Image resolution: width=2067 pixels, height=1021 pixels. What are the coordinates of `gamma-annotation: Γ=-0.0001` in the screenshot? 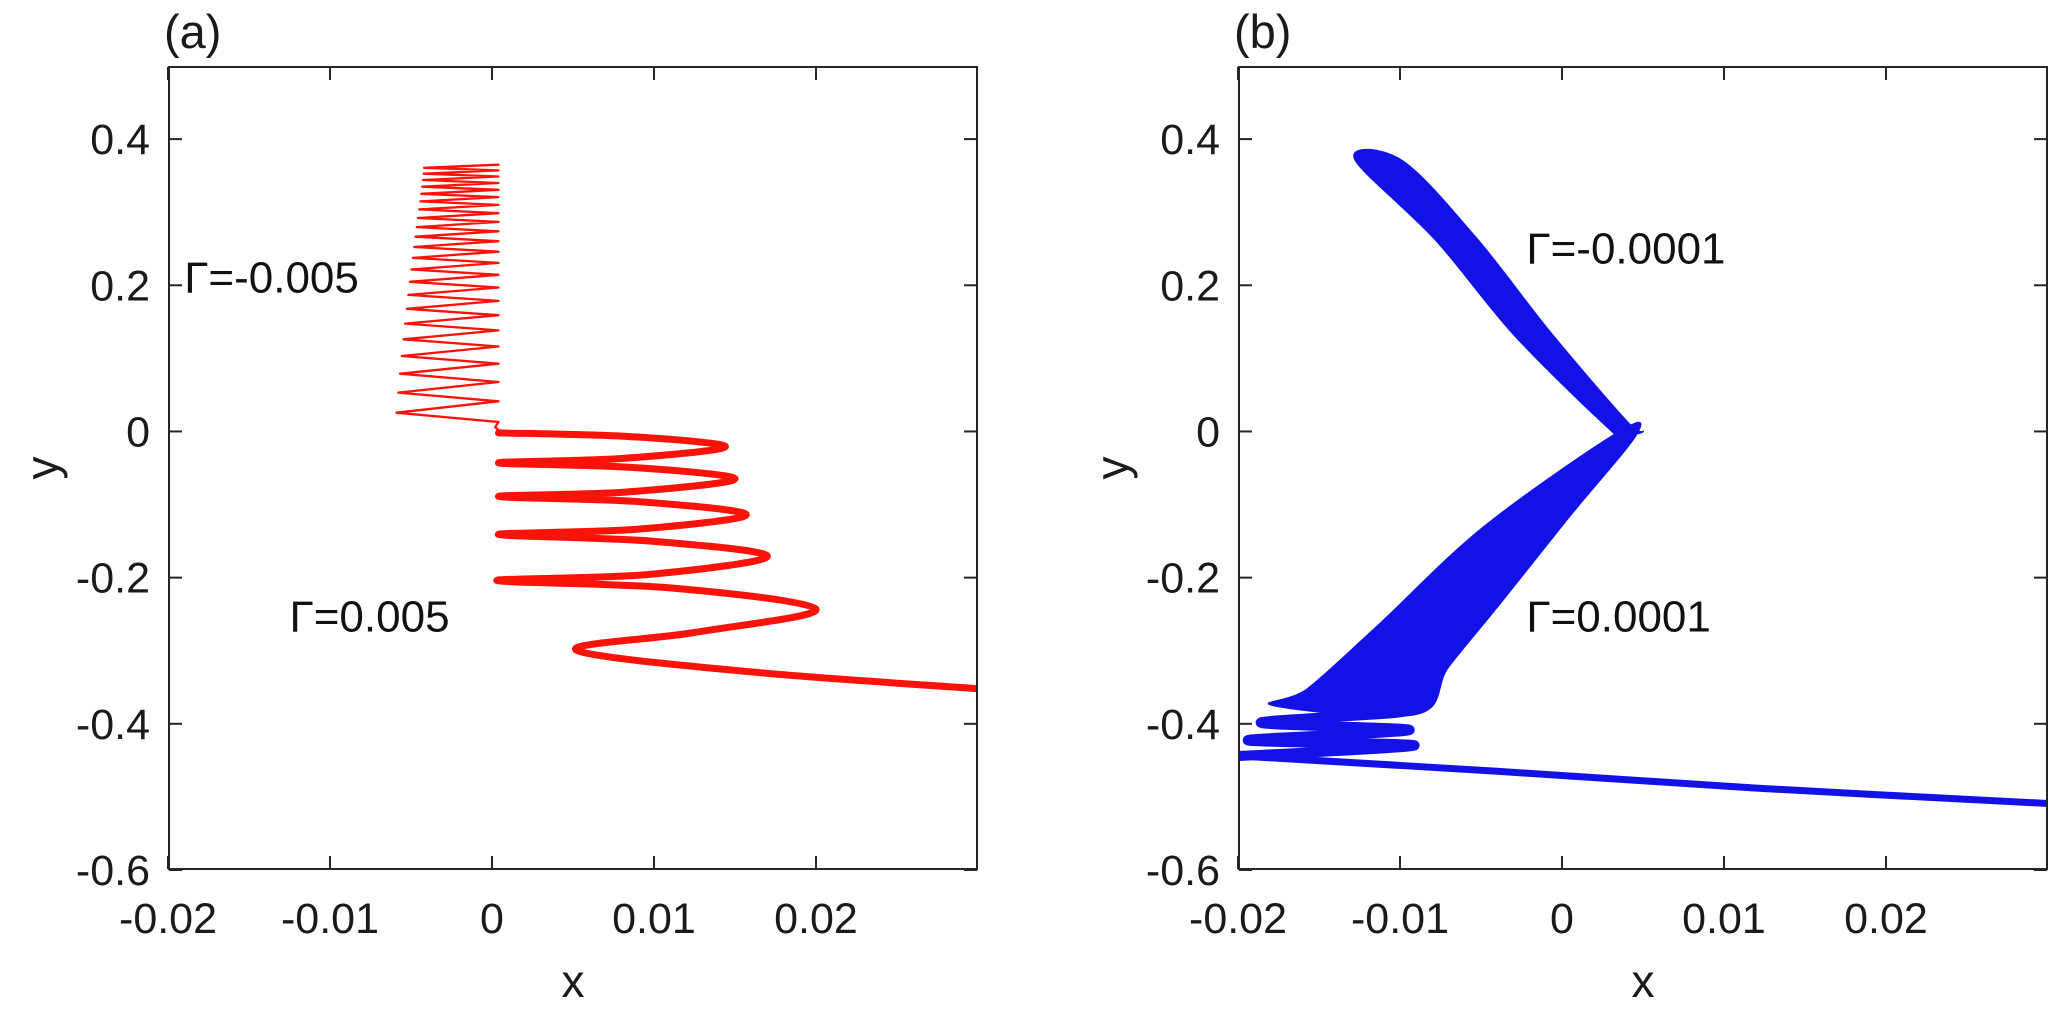 It's located at (1625, 248).